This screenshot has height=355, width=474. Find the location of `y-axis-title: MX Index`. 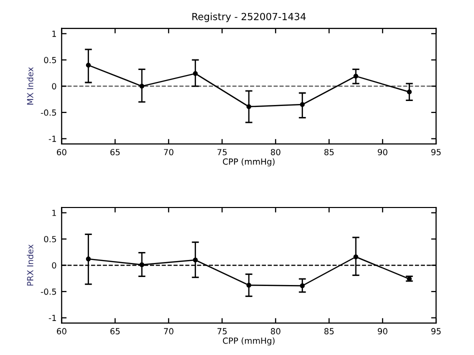

y-axis-title: MX Index is located at coordinates (30, 86).